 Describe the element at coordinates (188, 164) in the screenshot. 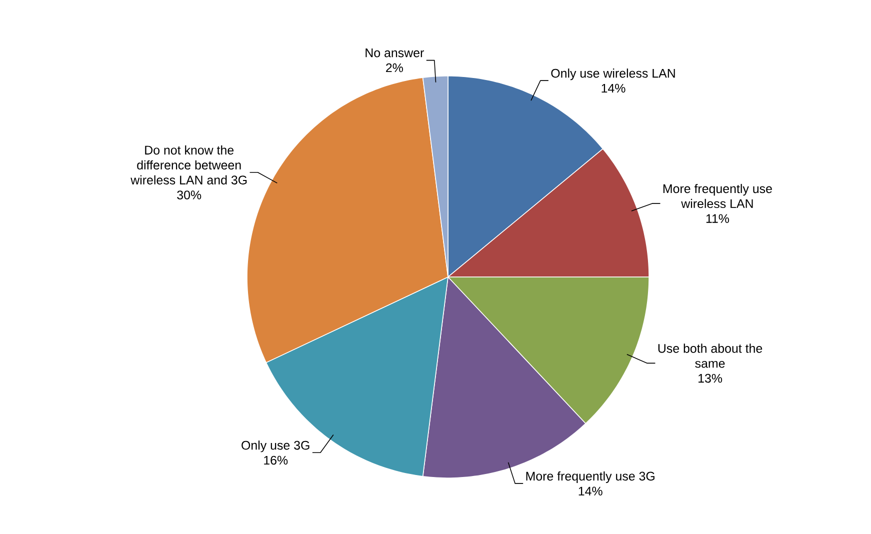

I see `slice-label: Do not know the difference between wireless LAN and 3G` at that location.